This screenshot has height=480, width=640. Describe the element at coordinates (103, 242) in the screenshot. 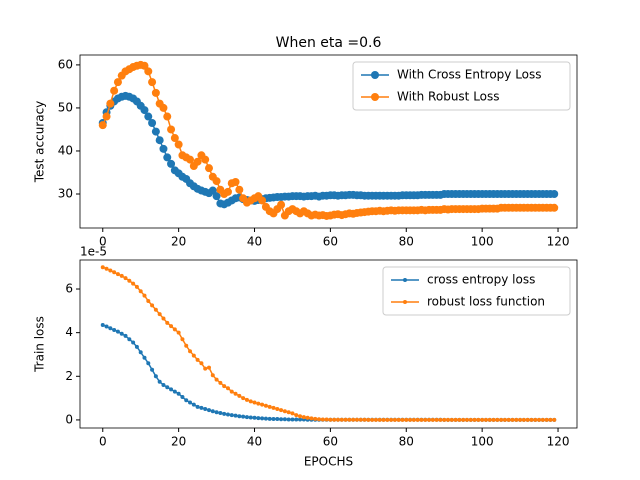

I see `x-tick-label: 0` at that location.